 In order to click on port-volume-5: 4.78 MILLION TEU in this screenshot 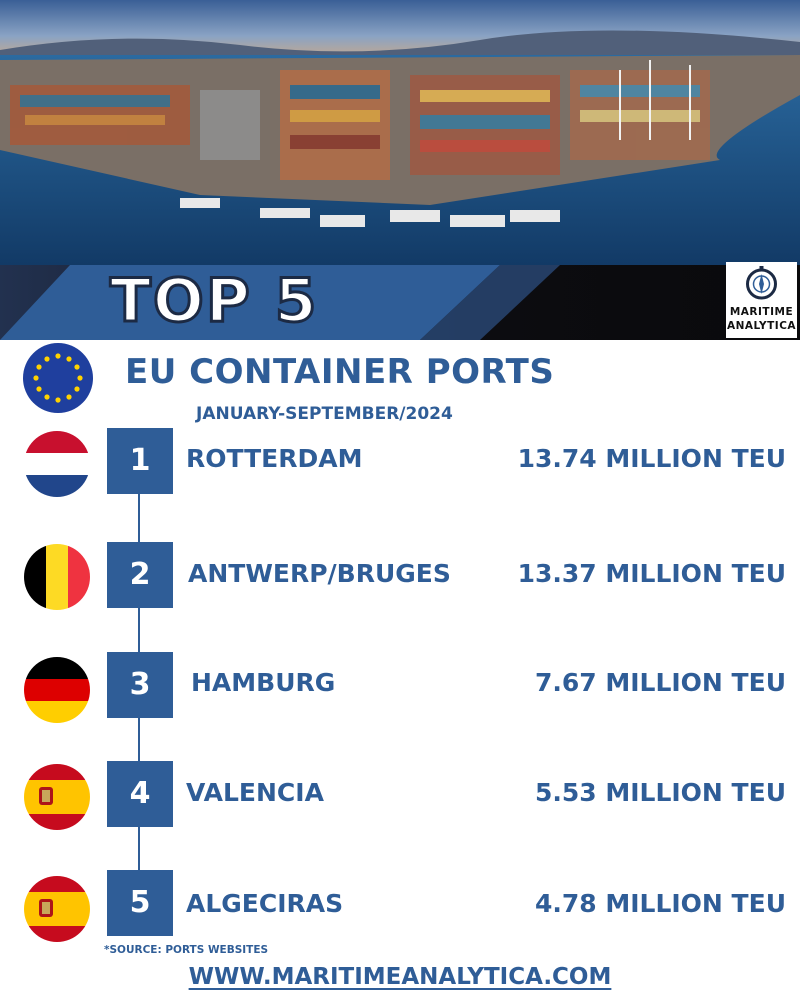, I will do `click(660, 903)`.